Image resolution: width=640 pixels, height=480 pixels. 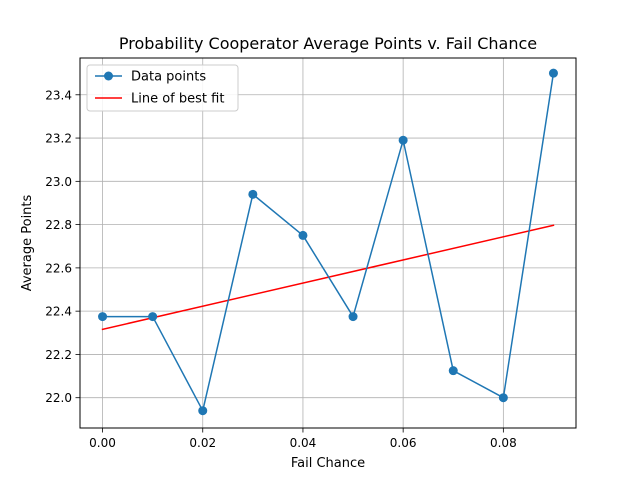 What do you see at coordinates (58, 355) in the screenshot?
I see `y-tick-label: 22.2` at bounding box center [58, 355].